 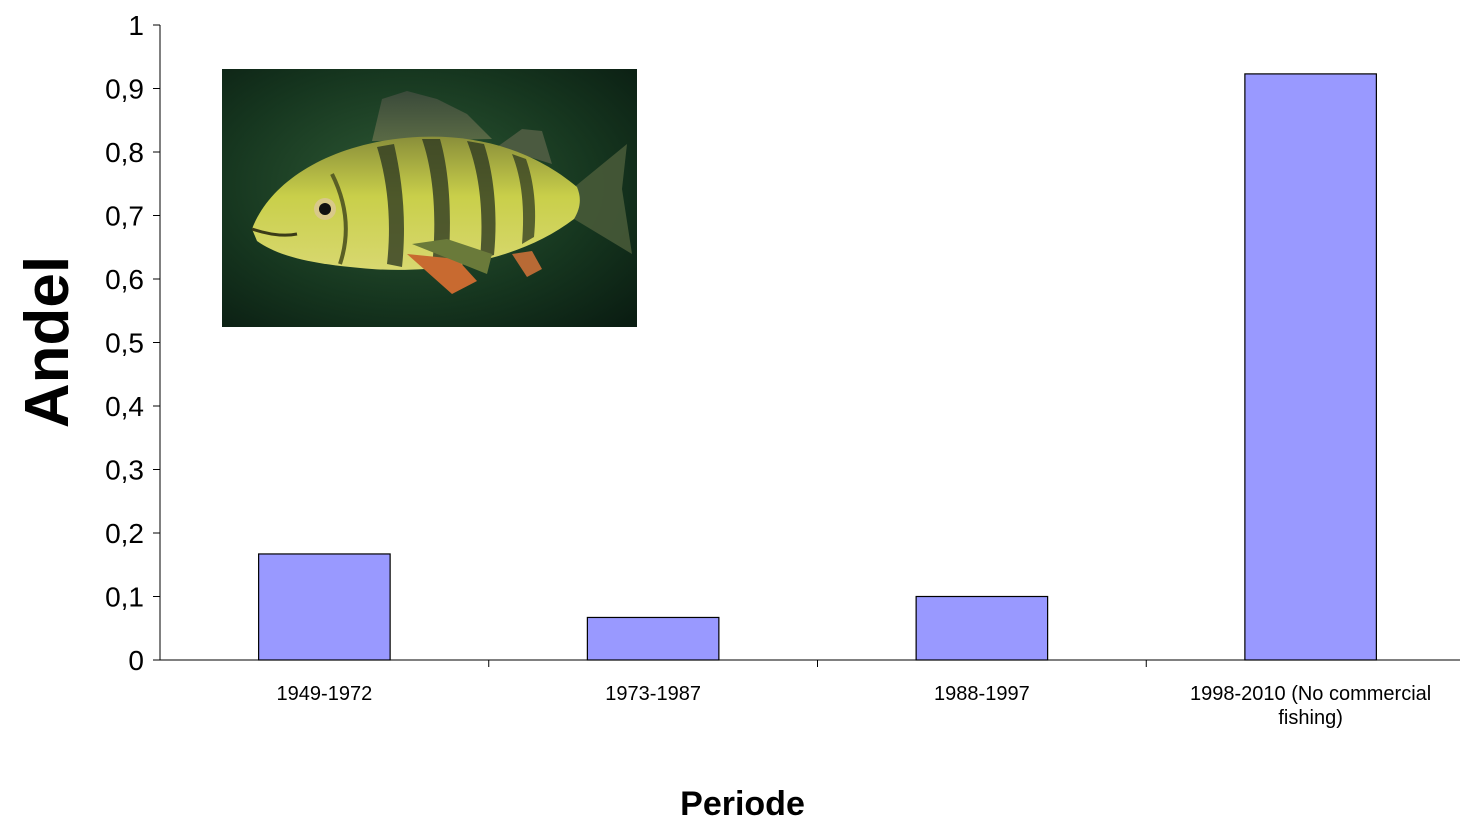 What do you see at coordinates (136, 660) in the screenshot?
I see `y-tick-label: 0` at bounding box center [136, 660].